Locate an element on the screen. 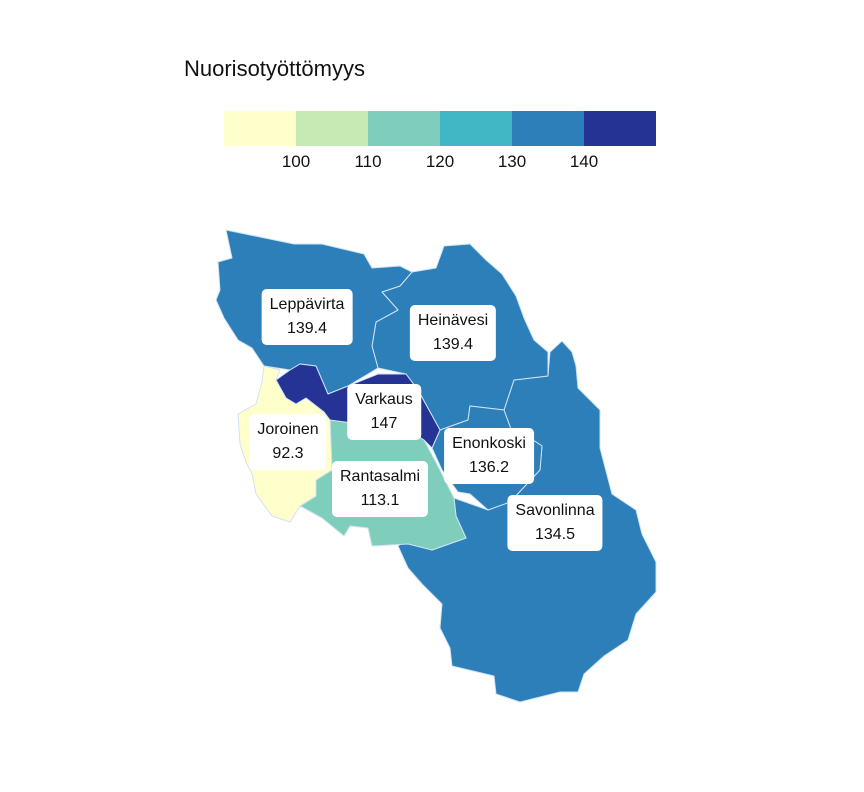 The height and width of the screenshot is (792, 864). legend-tick-130: 130 is located at coordinates (512, 161).